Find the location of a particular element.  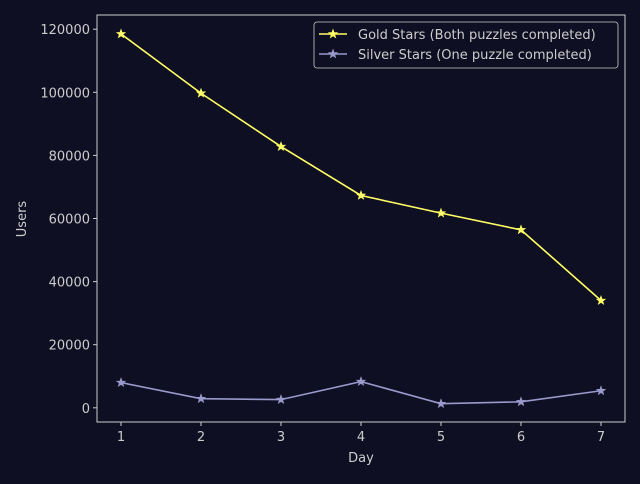

y-tick-label: 120000 is located at coordinates (65, 30).